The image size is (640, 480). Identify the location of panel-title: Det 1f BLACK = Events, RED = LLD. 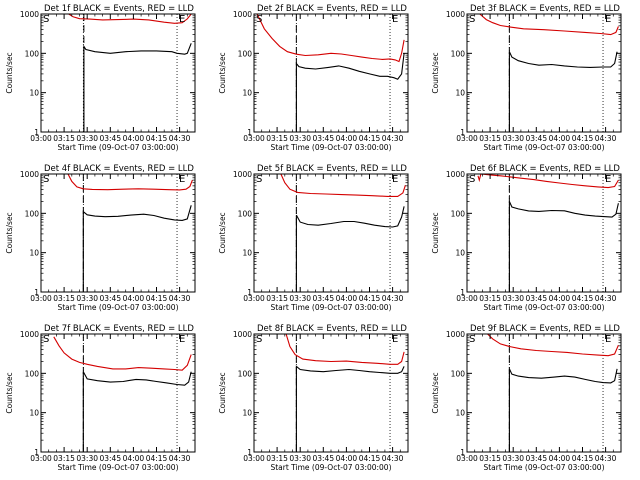
(119, 9).